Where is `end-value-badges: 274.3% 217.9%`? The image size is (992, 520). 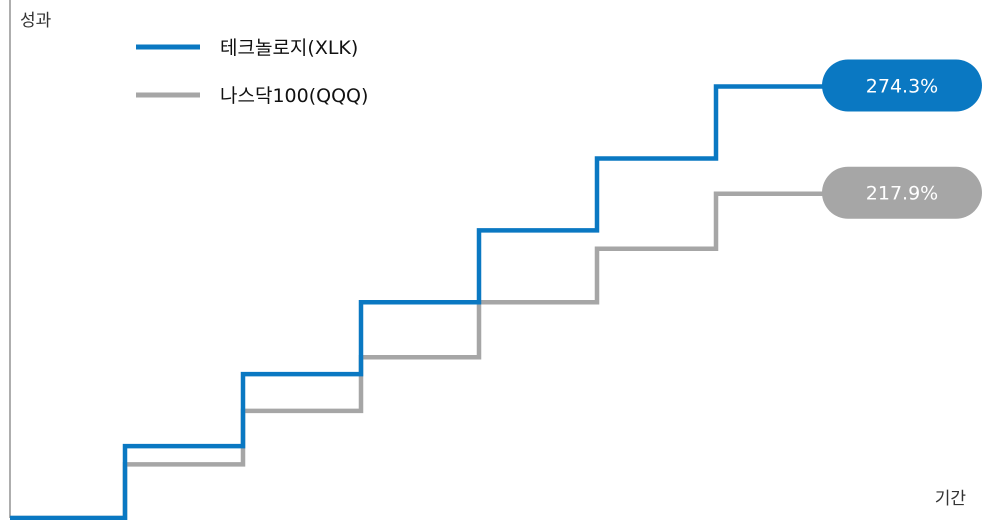
end-value-badges: 274.3% 217.9% is located at coordinates (902, 139).